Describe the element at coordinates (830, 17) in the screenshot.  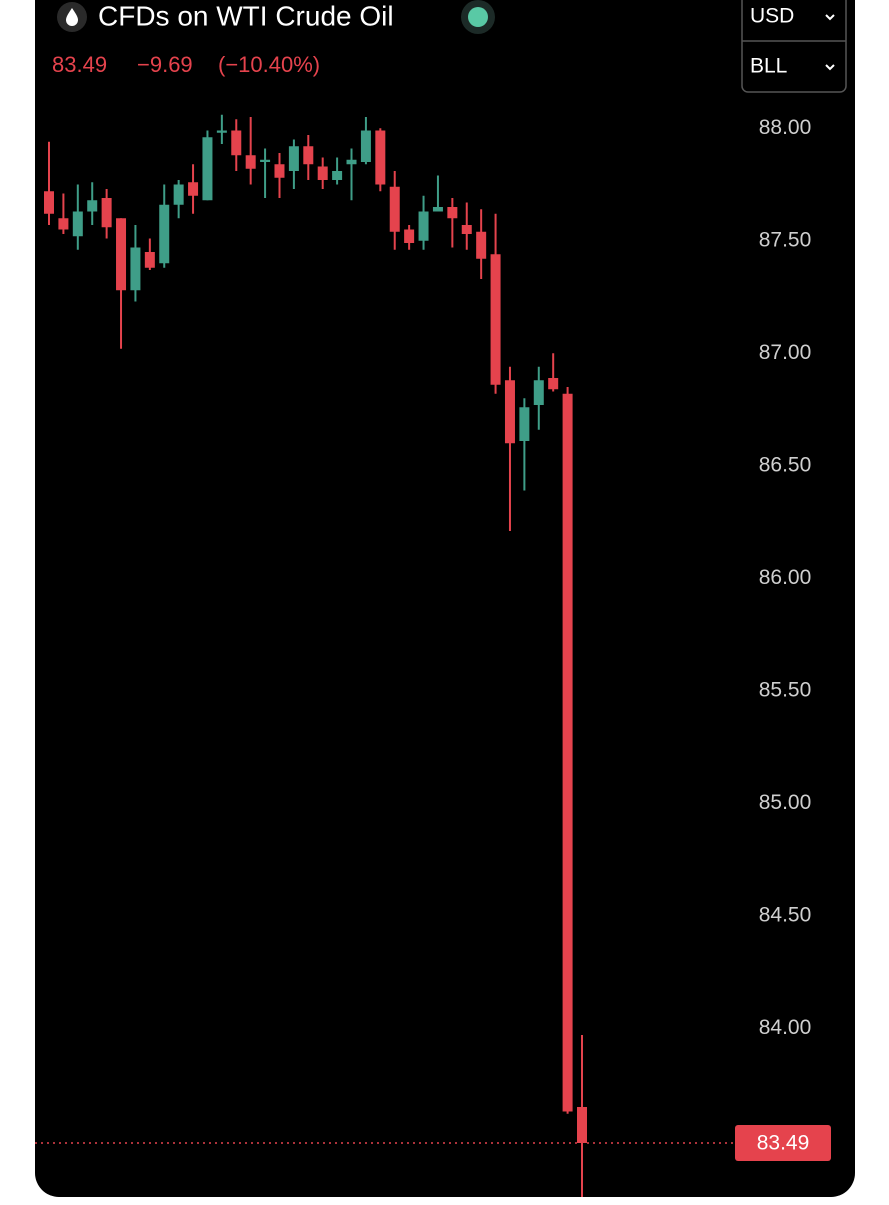
I see `currency-chevron` at that location.